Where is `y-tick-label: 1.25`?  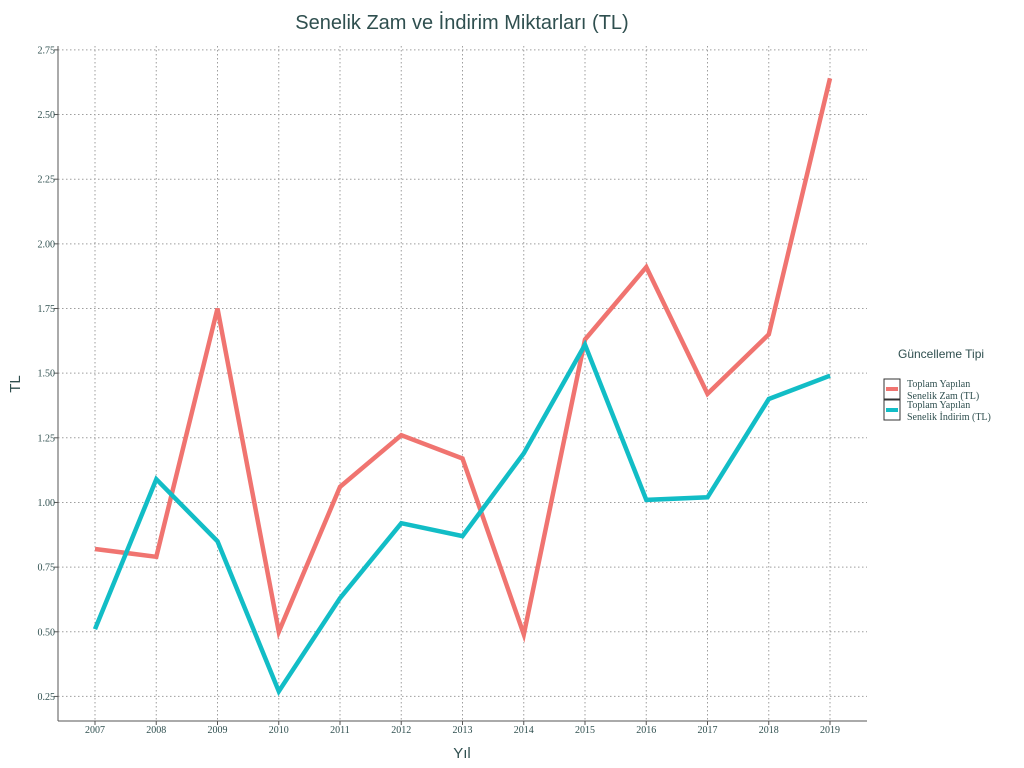 y-tick-label: 1.25 is located at coordinates (47, 438).